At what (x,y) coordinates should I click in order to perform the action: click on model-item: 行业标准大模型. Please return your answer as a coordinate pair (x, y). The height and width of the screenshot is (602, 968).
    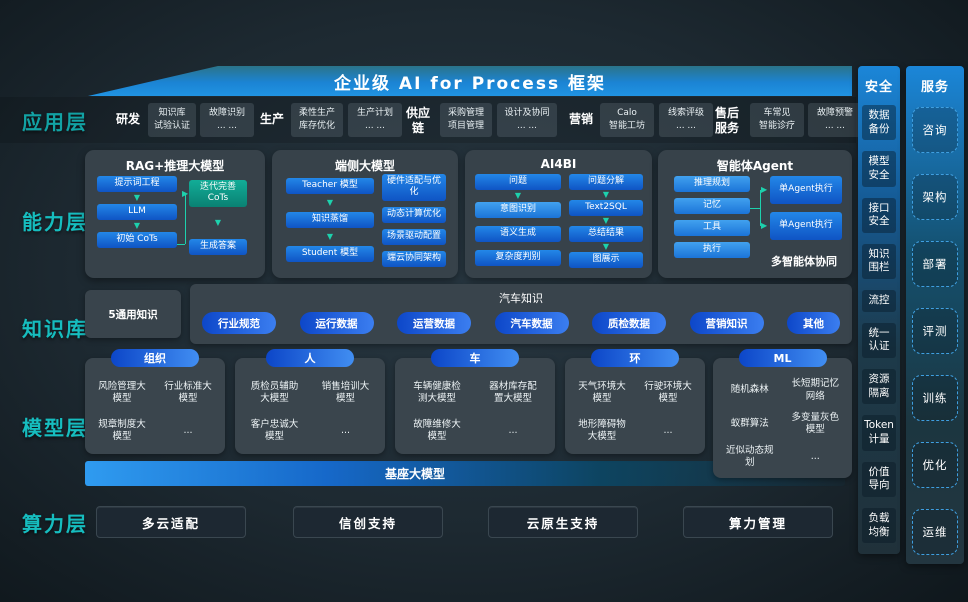
    Looking at the image, I should click on (188, 392).